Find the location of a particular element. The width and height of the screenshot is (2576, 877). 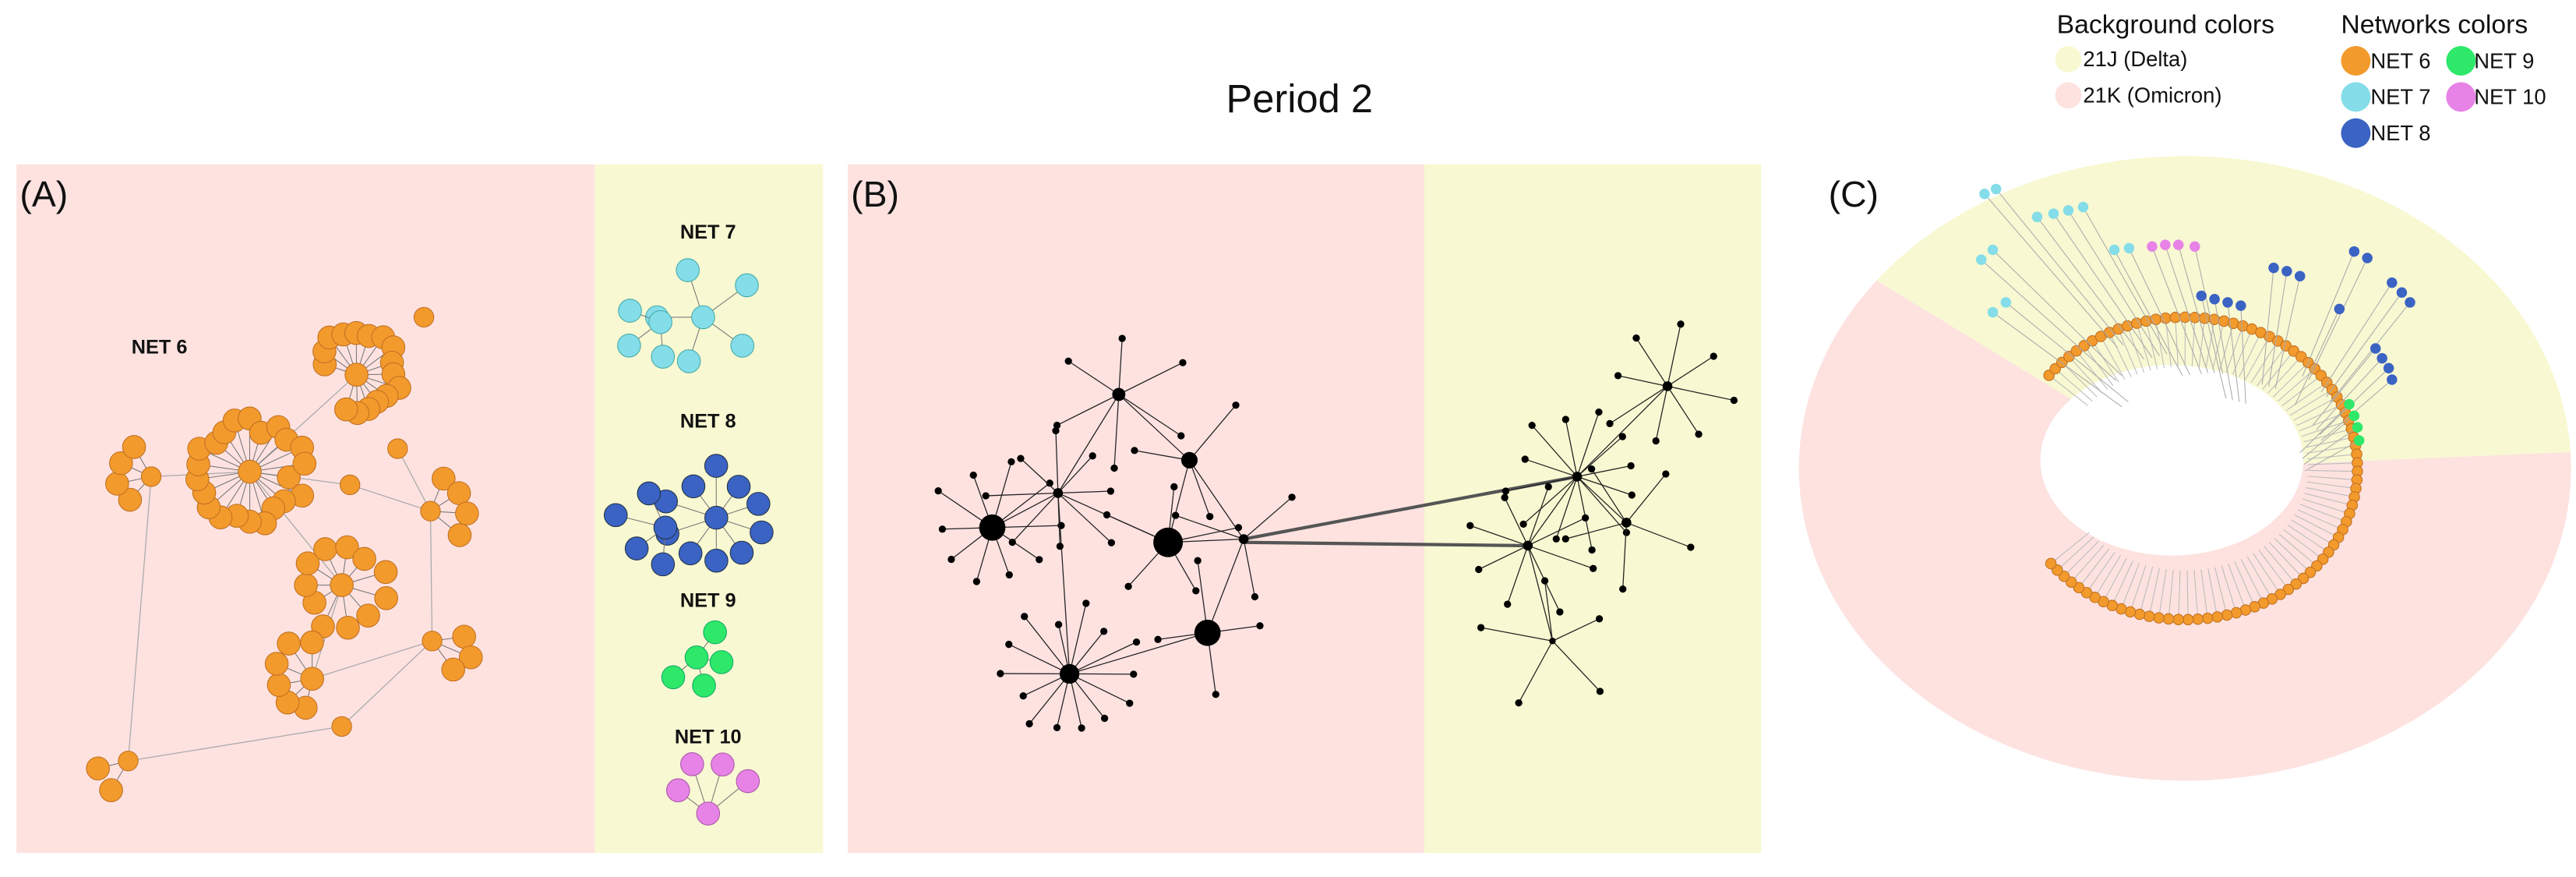

legend-item: NET 9 is located at coordinates (2504, 60).